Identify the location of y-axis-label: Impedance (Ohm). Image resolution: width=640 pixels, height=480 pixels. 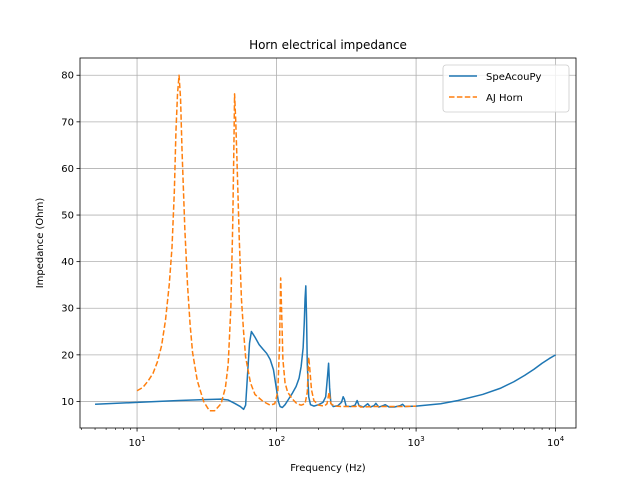
(40, 243).